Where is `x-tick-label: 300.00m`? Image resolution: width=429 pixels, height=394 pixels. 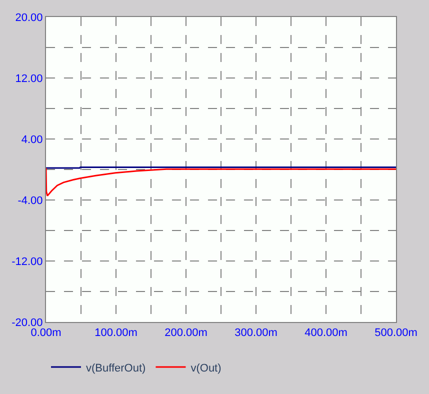
x-tick-label: 300.00m is located at coordinates (256, 333).